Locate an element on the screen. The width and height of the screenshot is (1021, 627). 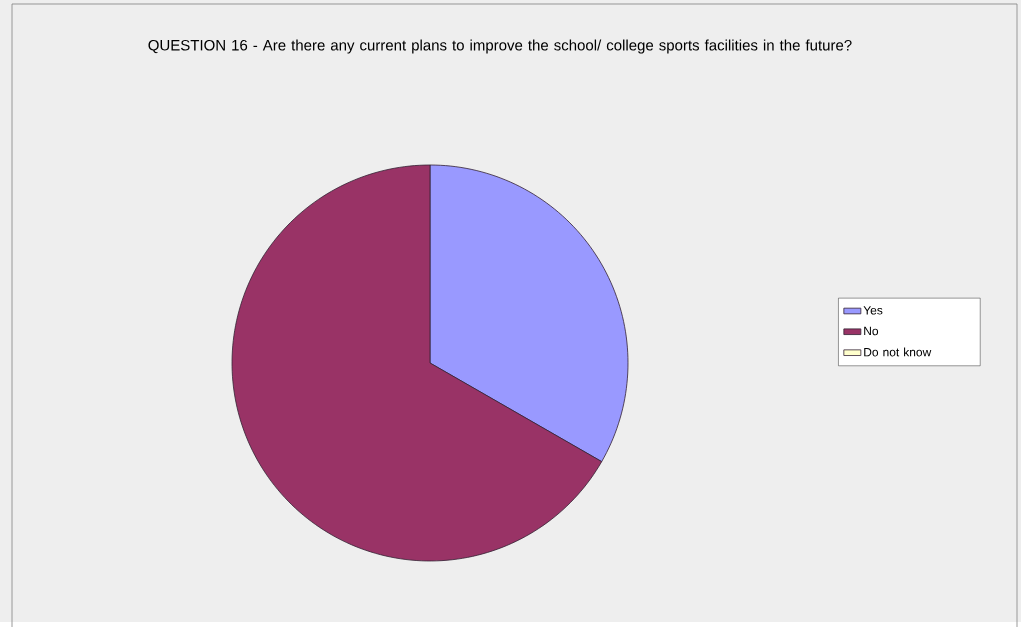
legend-label: Do not know is located at coordinates (898, 352).